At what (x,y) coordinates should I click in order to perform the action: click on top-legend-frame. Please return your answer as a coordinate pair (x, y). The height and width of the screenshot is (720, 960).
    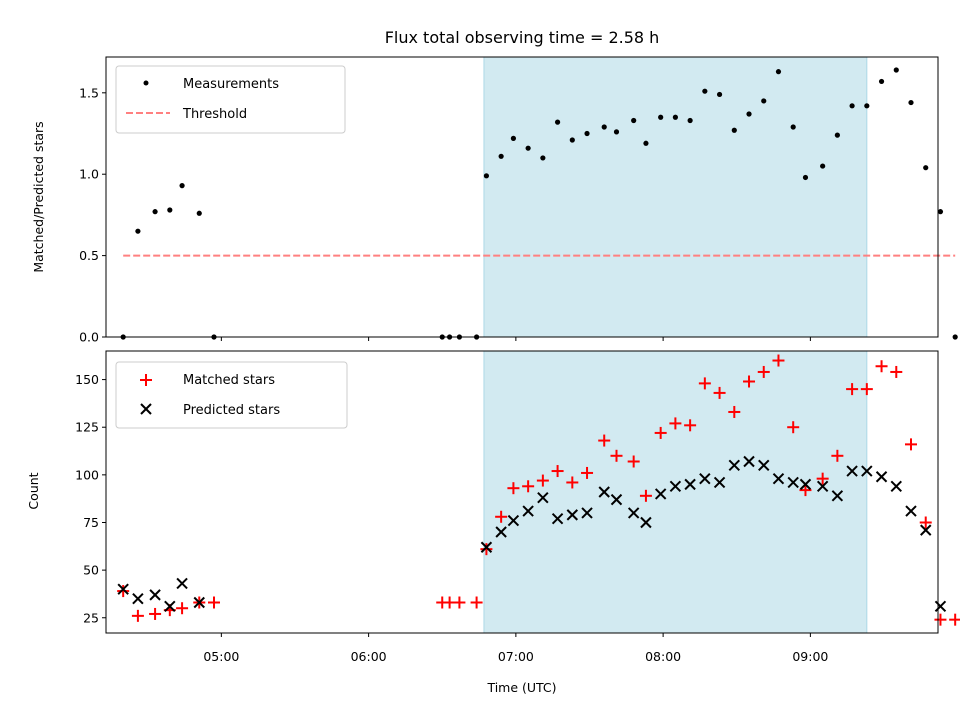
    Looking at the image, I should click on (230, 99).